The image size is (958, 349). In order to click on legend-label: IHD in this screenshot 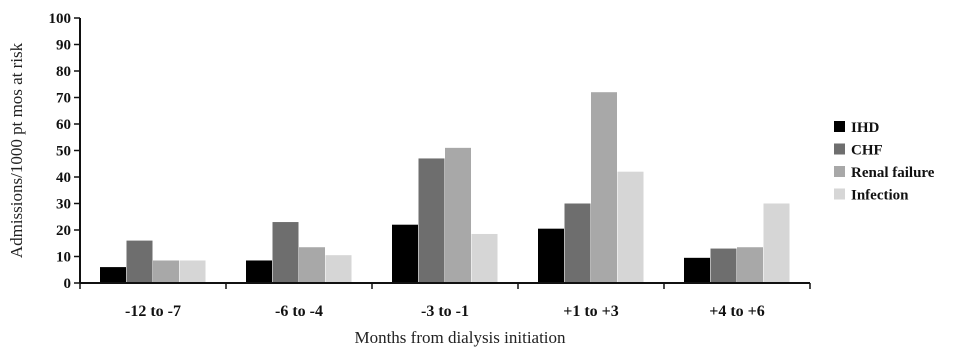, I will do `click(865, 128)`.